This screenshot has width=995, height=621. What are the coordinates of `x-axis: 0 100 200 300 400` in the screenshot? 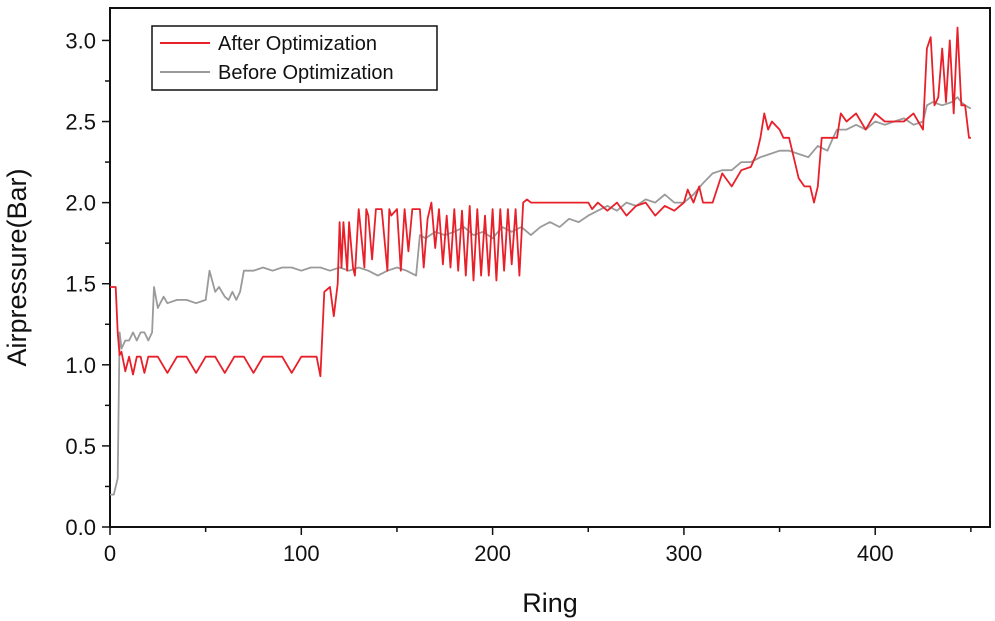 It's located at (538, 546).